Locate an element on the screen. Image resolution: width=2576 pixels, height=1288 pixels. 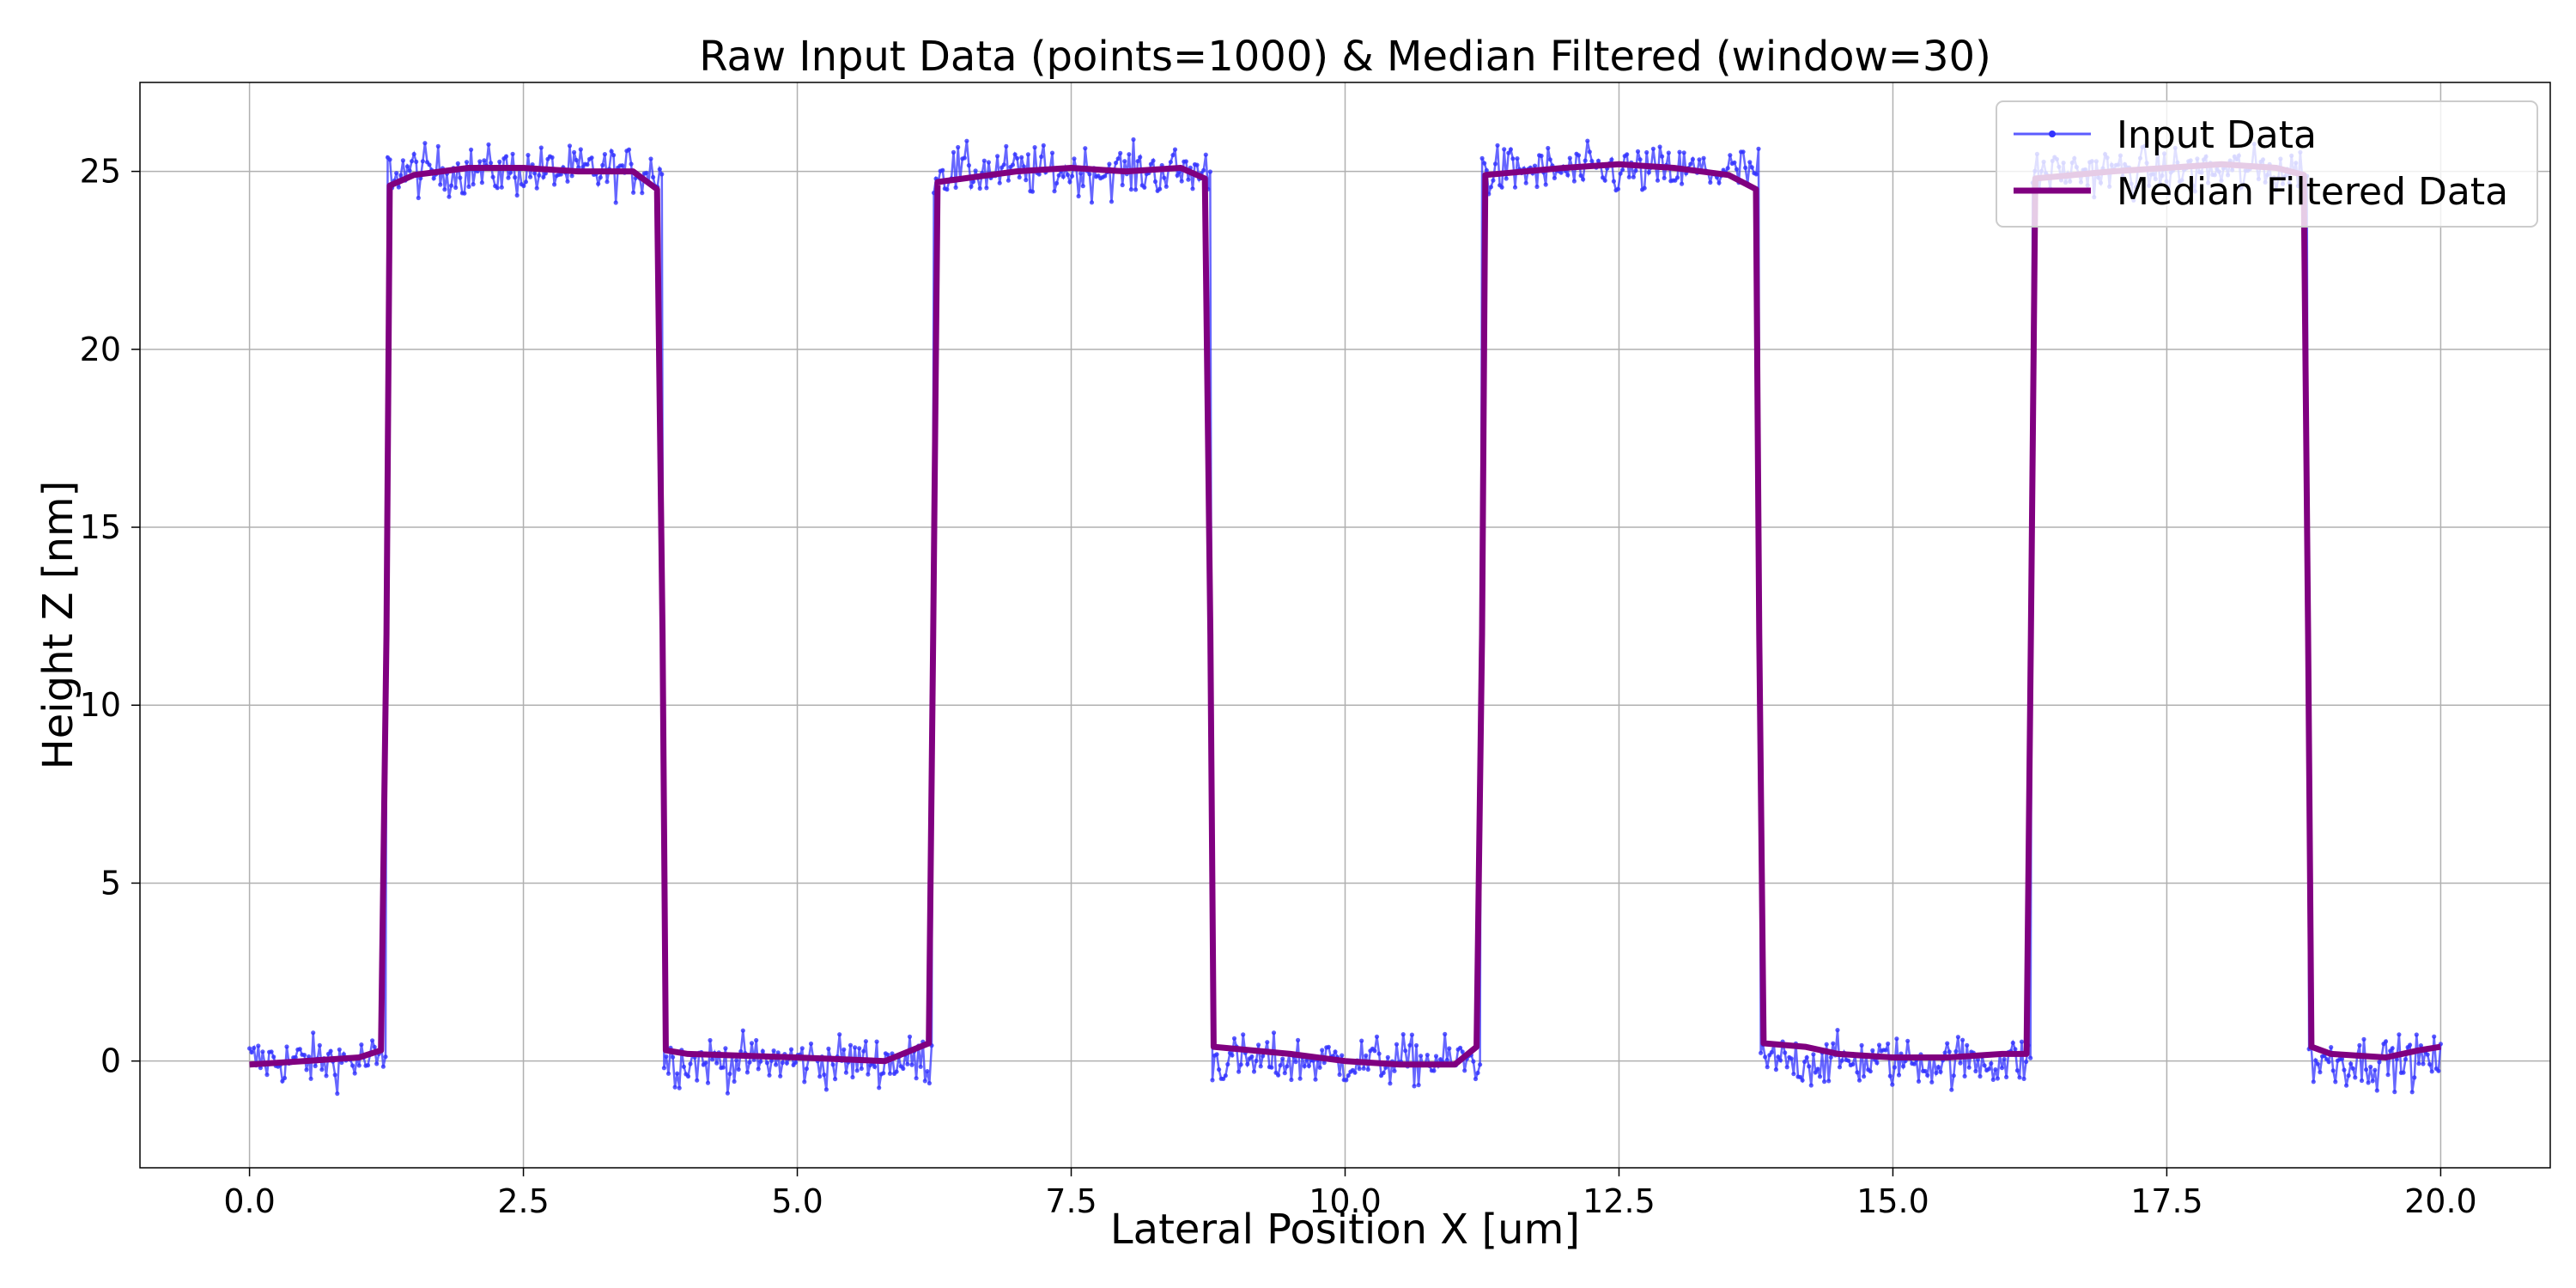
x-tick-label: 2.5 is located at coordinates (523, 1201).